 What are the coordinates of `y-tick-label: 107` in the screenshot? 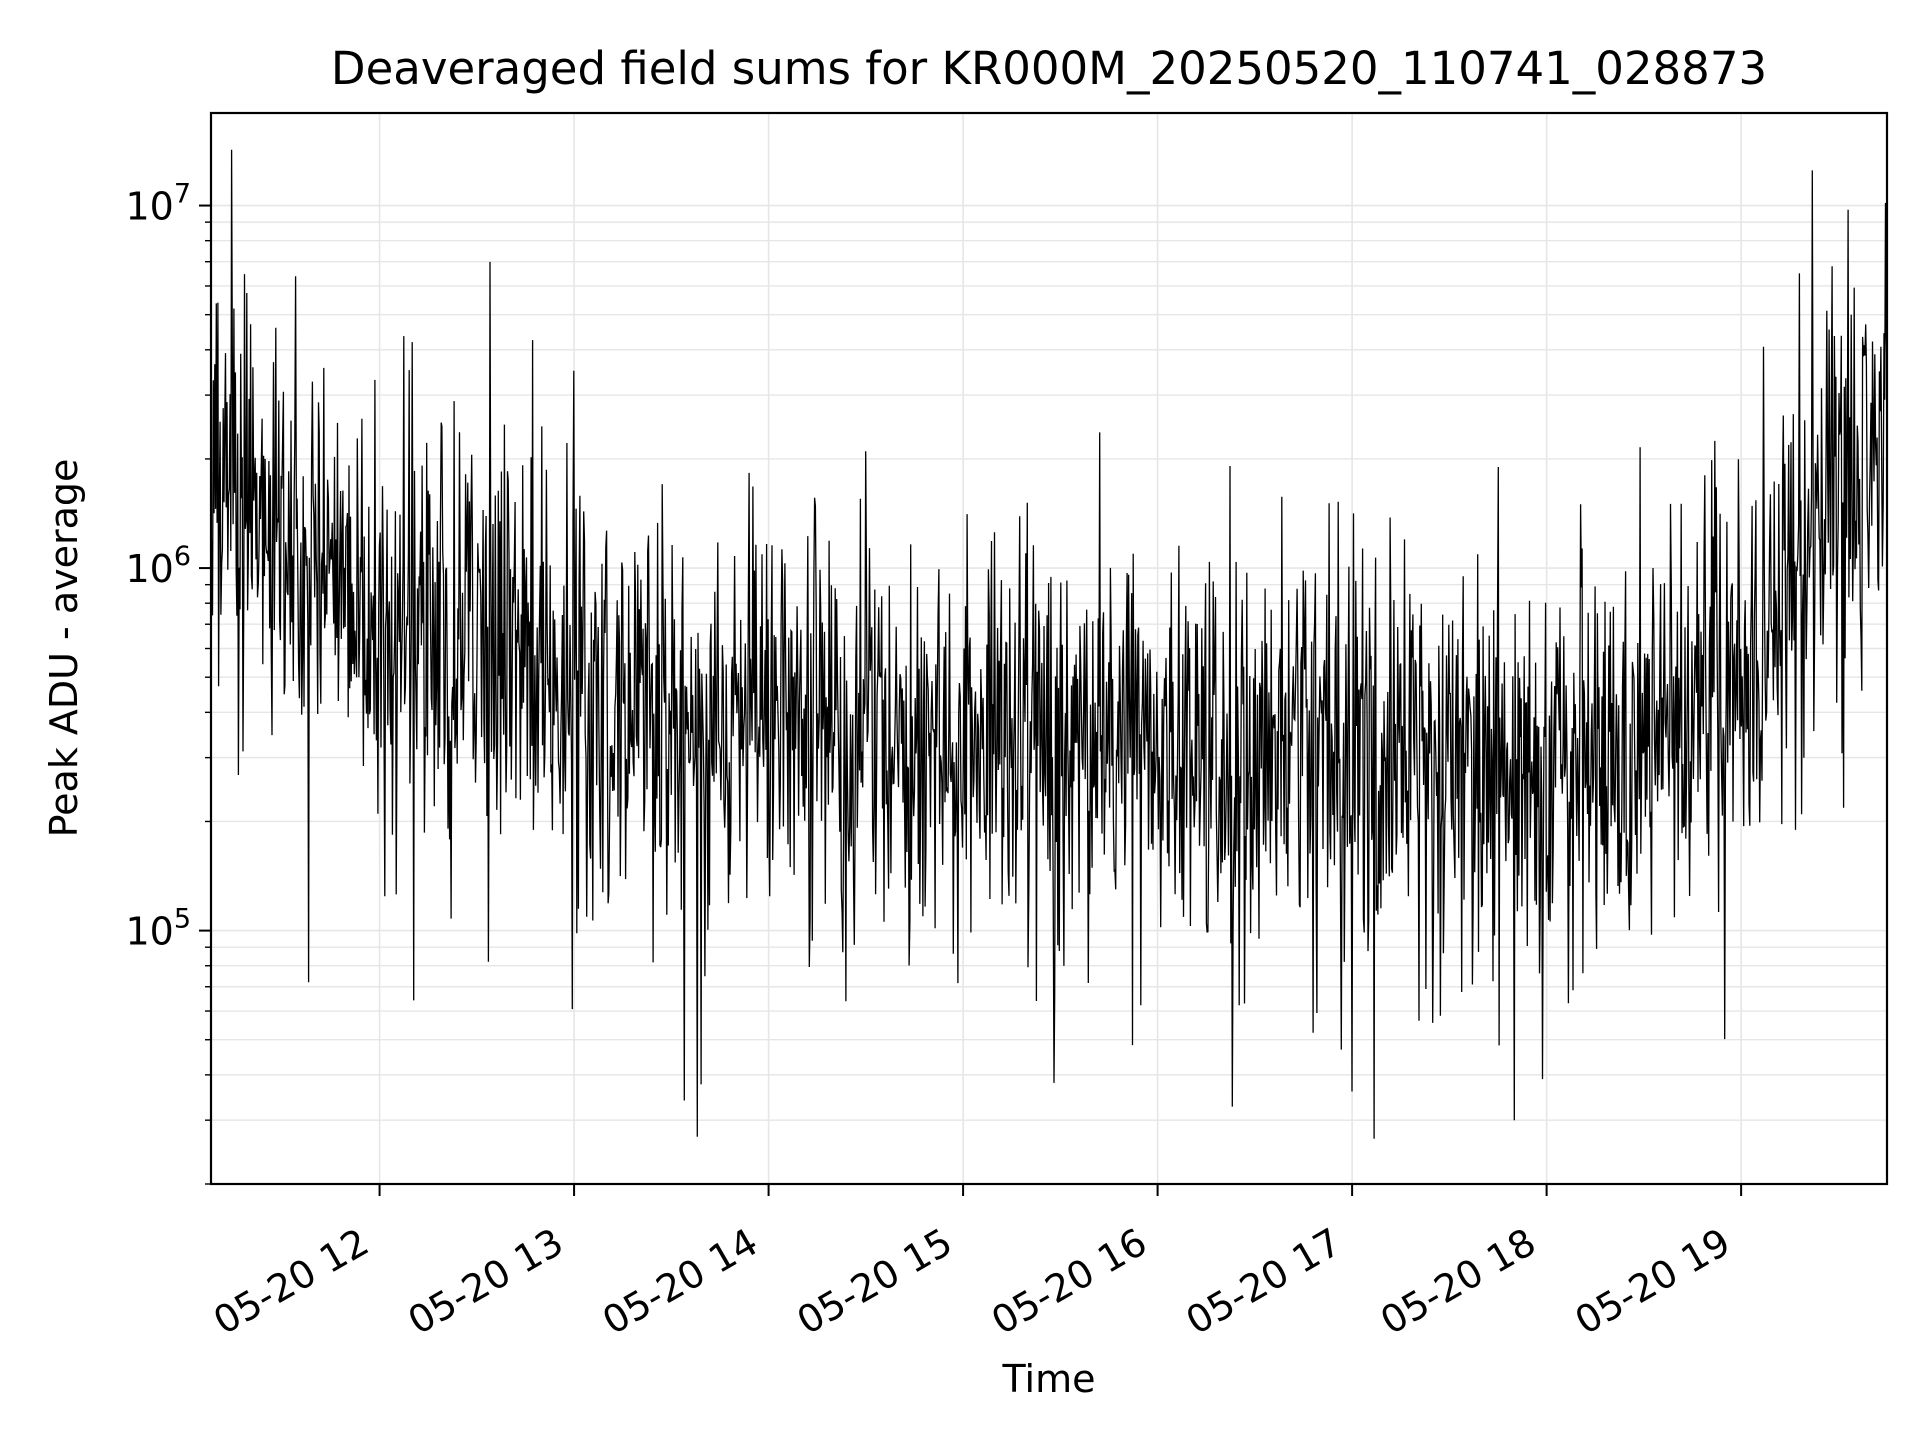 It's located at (158, 204).